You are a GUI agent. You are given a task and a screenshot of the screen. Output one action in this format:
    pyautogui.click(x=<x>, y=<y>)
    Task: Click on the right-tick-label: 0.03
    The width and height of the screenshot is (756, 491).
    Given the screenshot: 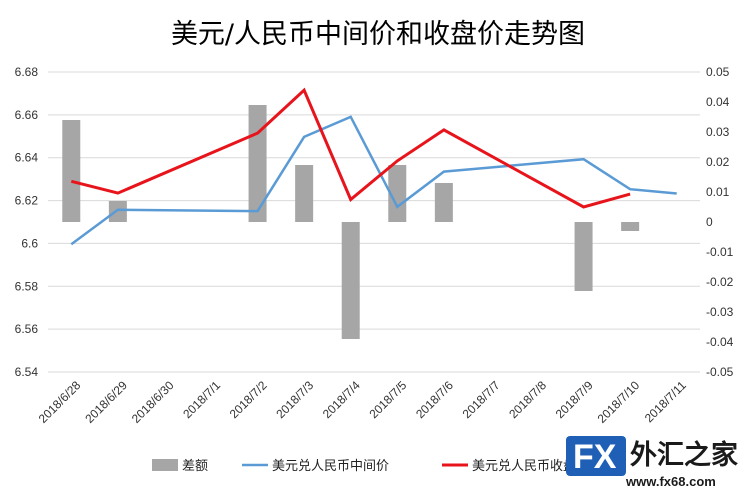 What is the action you would take?
    pyautogui.click(x=718, y=132)
    